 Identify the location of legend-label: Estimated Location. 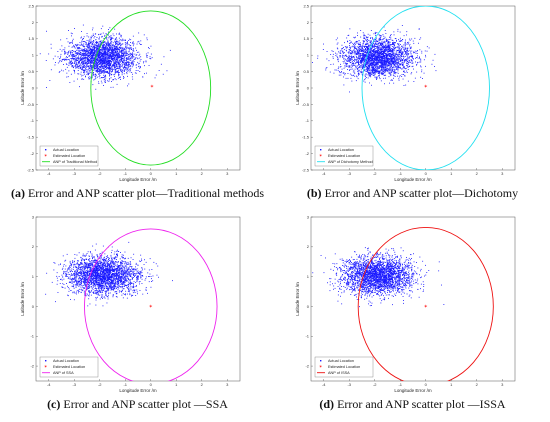
(69, 156).